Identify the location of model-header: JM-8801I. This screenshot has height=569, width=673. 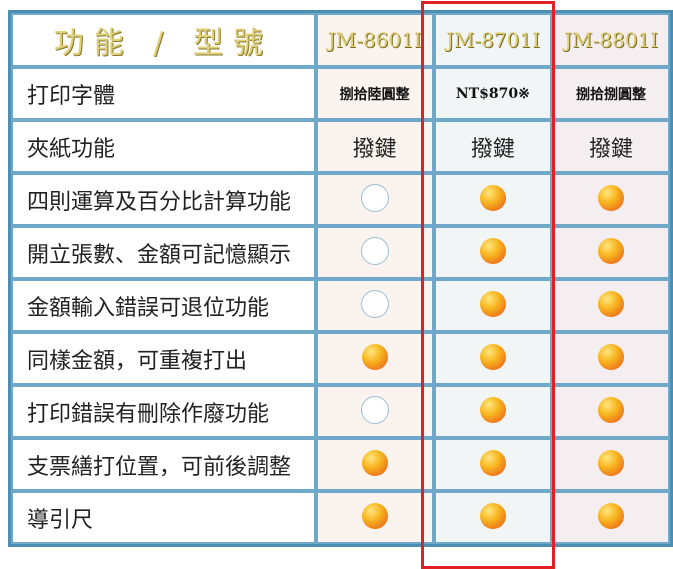
(611, 40).